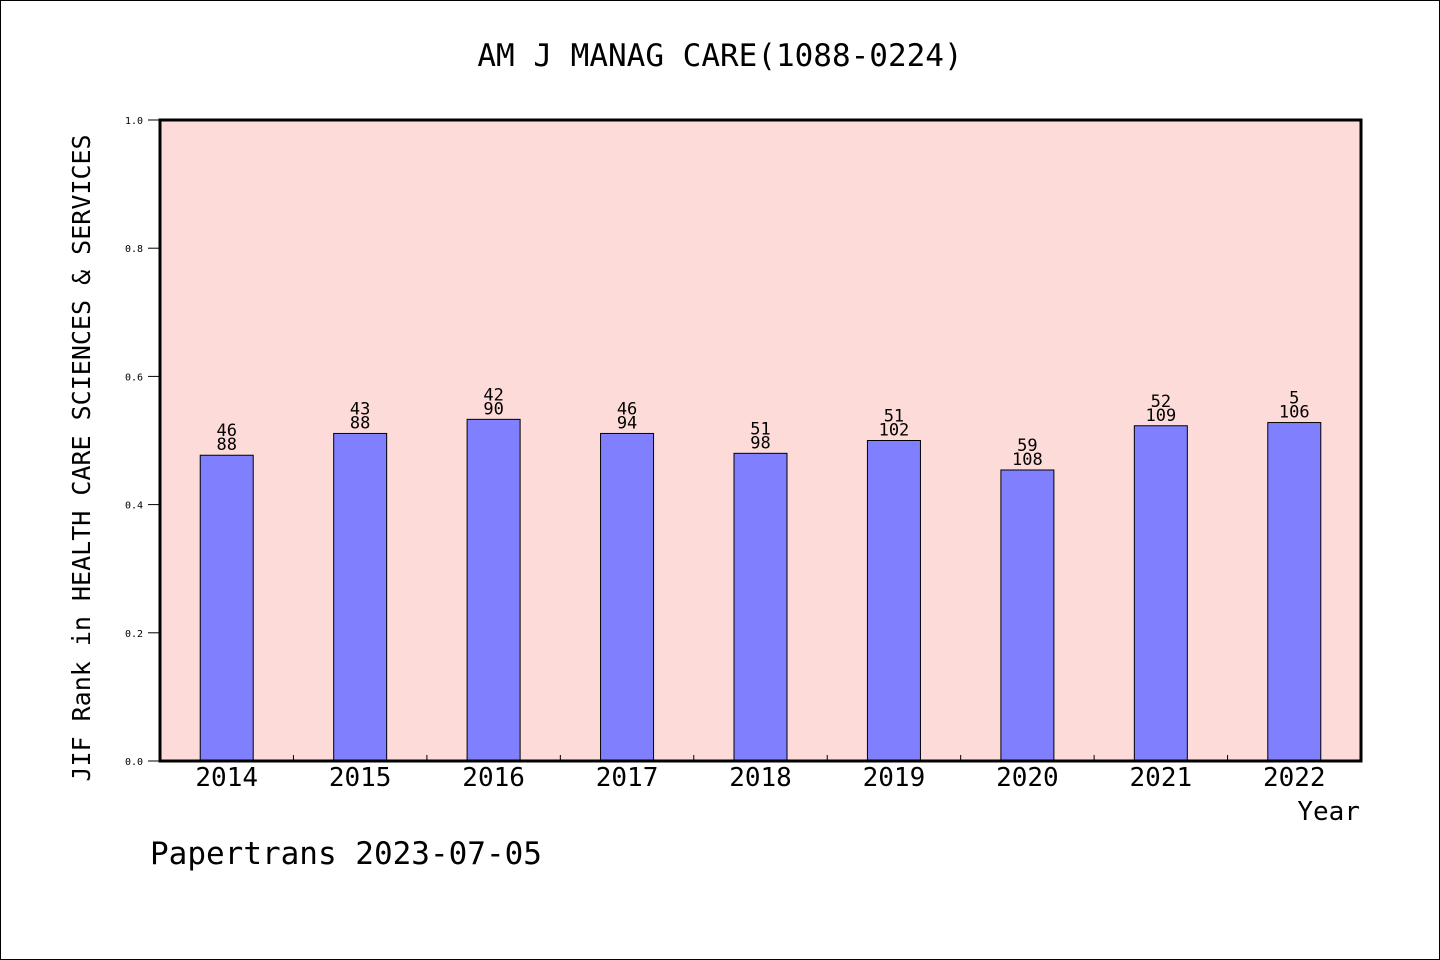  What do you see at coordinates (134, 121) in the screenshot?
I see `y-tick-label: 1.0` at bounding box center [134, 121].